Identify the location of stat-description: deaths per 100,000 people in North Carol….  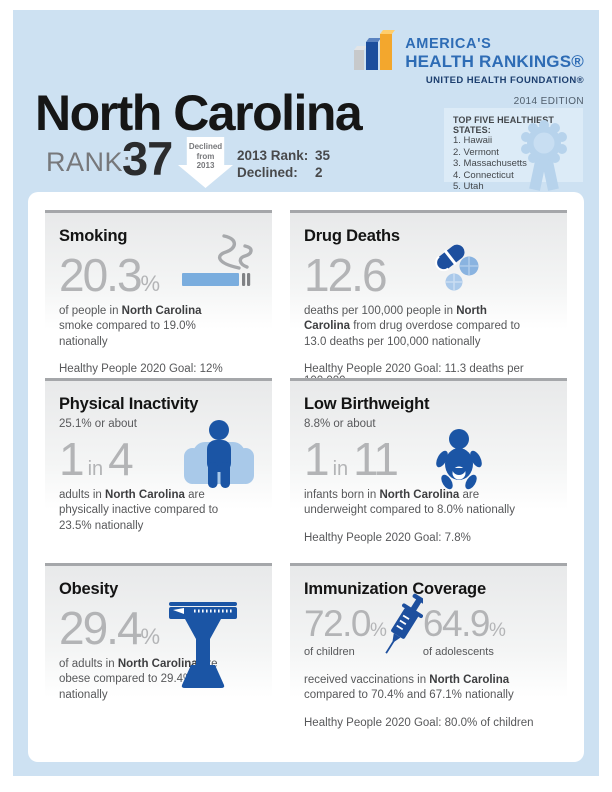
(412, 326).